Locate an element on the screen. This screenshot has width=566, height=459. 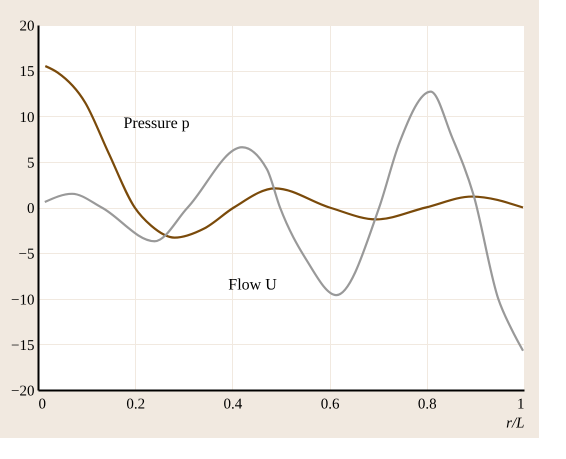
y-tick-label: −10 is located at coordinates (22, 300).